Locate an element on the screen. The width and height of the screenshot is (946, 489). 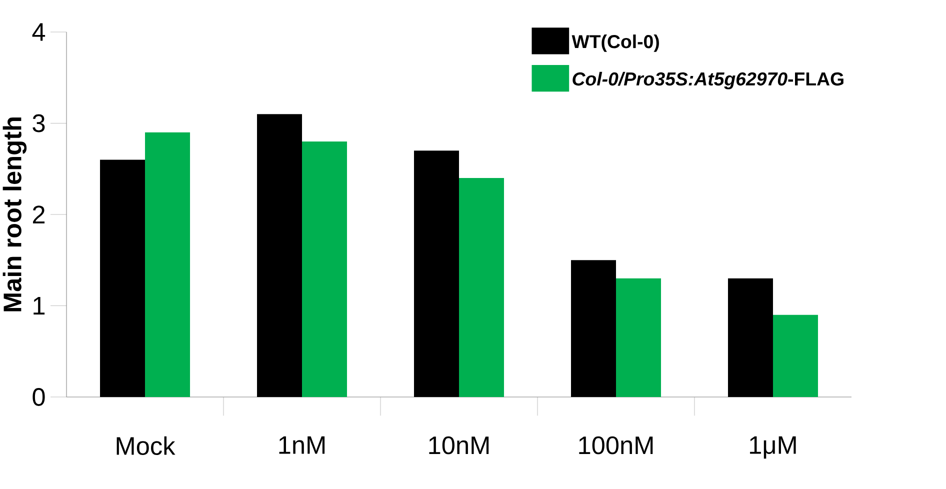
x-tick-label: Mock is located at coordinates (146, 445).